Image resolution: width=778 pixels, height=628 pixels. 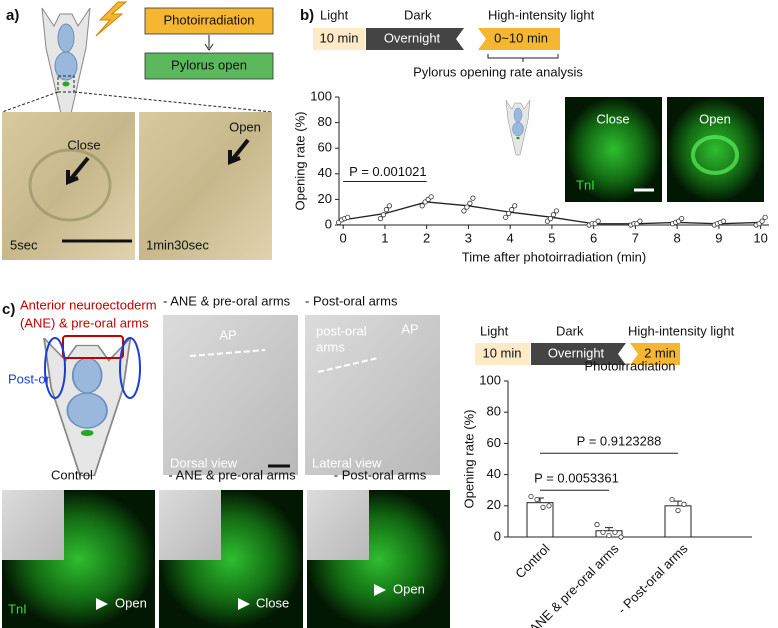 I want to click on photo-detail, so click(x=715, y=155).